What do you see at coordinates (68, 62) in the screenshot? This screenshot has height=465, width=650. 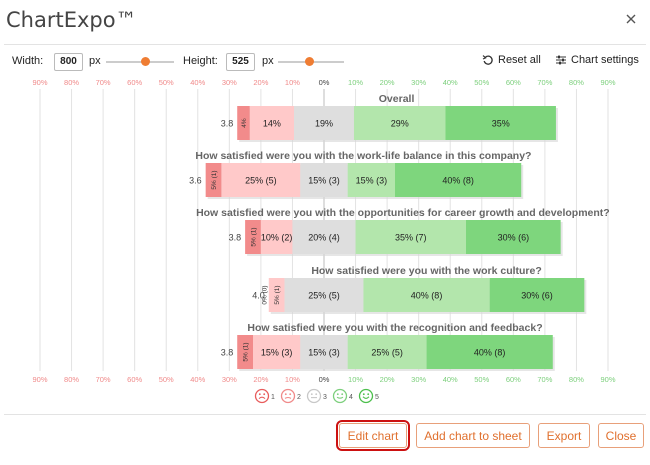 I see `width-input: 800` at bounding box center [68, 62].